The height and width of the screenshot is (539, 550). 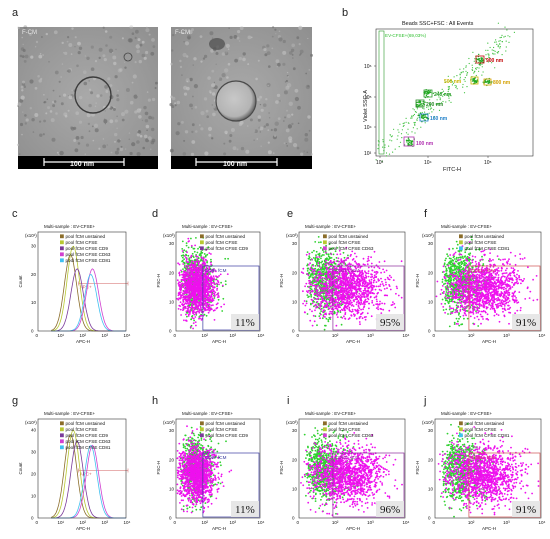 I want to click on beads-ytick: 10⁶, so click(x=368, y=67).